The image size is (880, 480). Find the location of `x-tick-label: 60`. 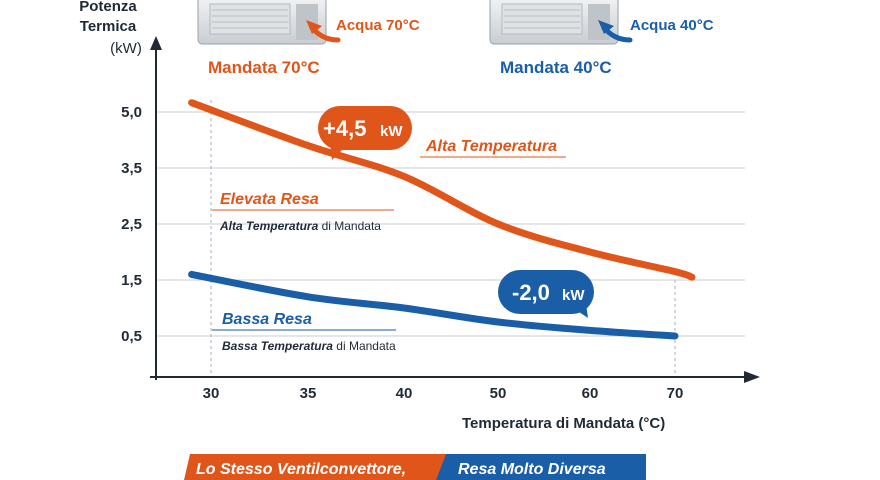

x-tick-label: 60 is located at coordinates (590, 393).